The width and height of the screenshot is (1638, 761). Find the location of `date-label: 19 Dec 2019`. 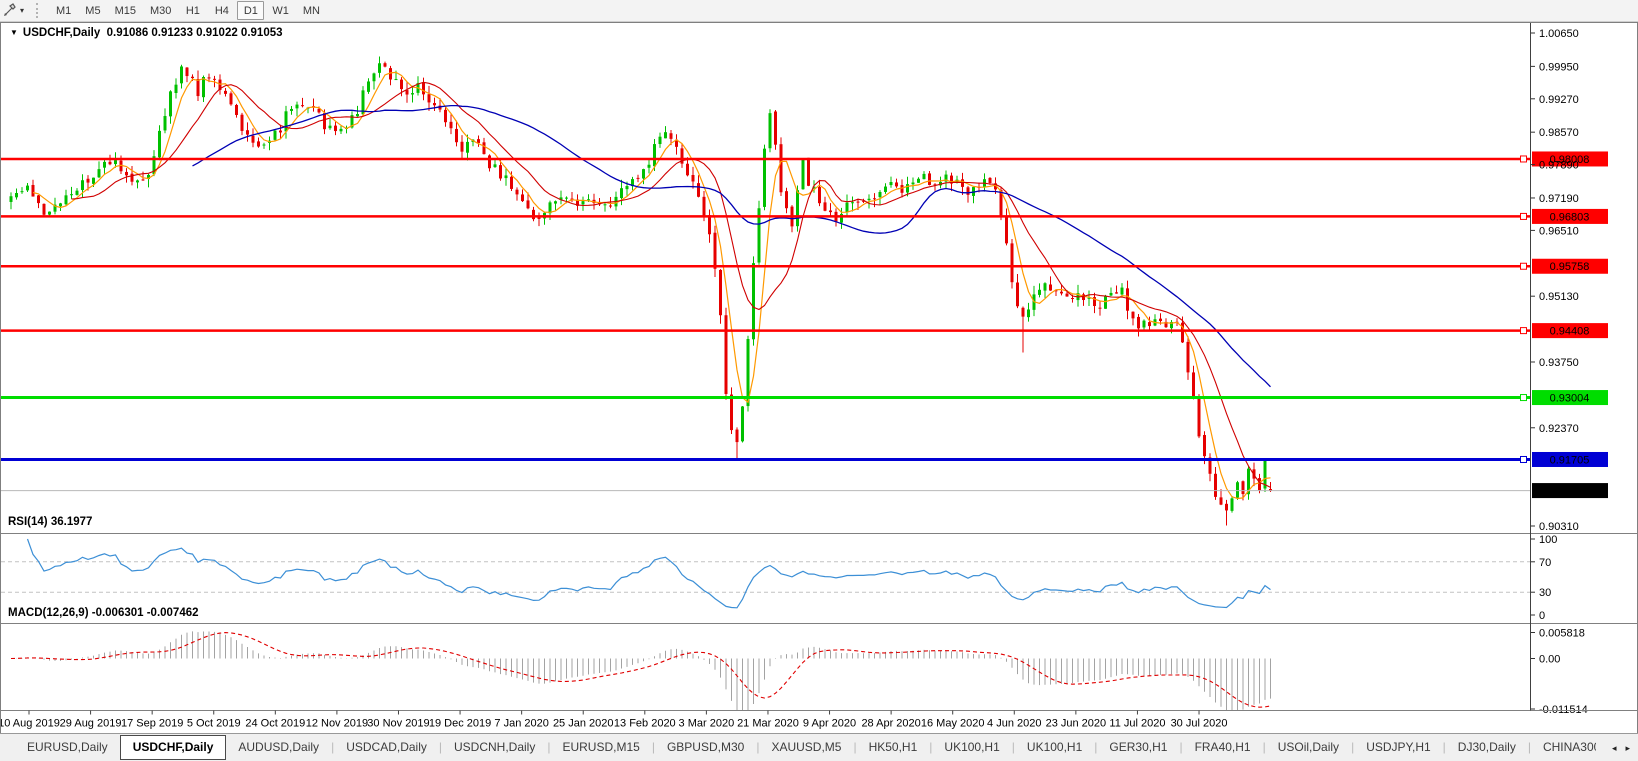

date-label: 19 Dec 2019 is located at coordinates (460, 724).